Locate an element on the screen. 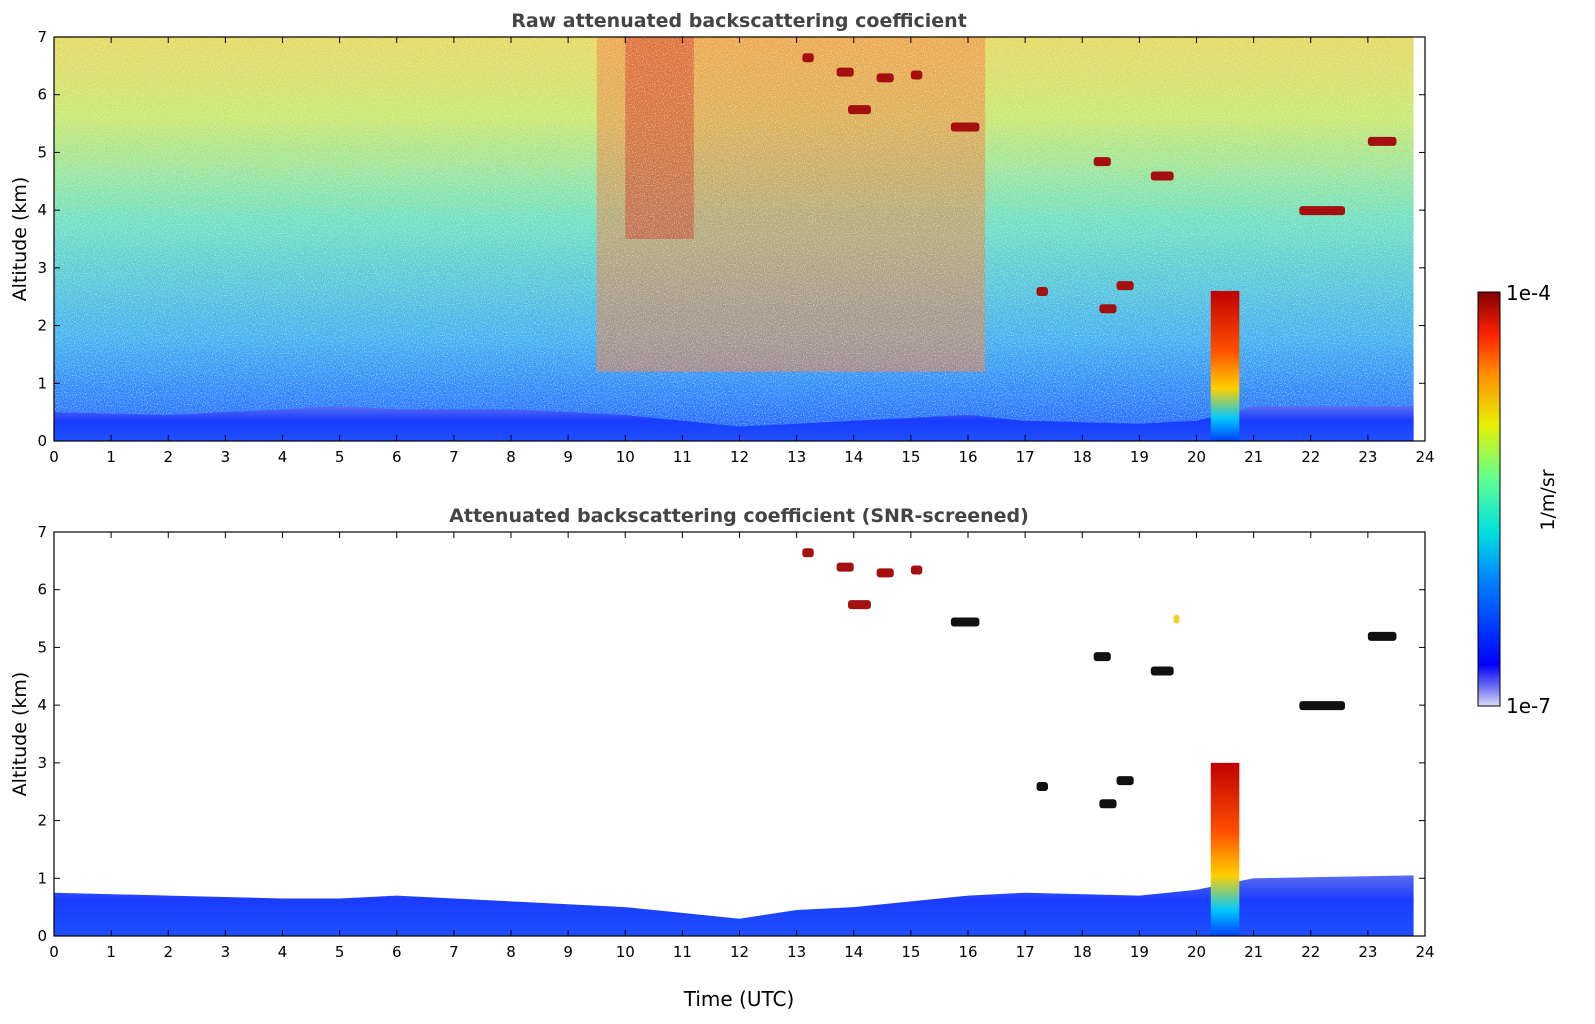  raw-x-tick-label-5: 5 is located at coordinates (340, 457).